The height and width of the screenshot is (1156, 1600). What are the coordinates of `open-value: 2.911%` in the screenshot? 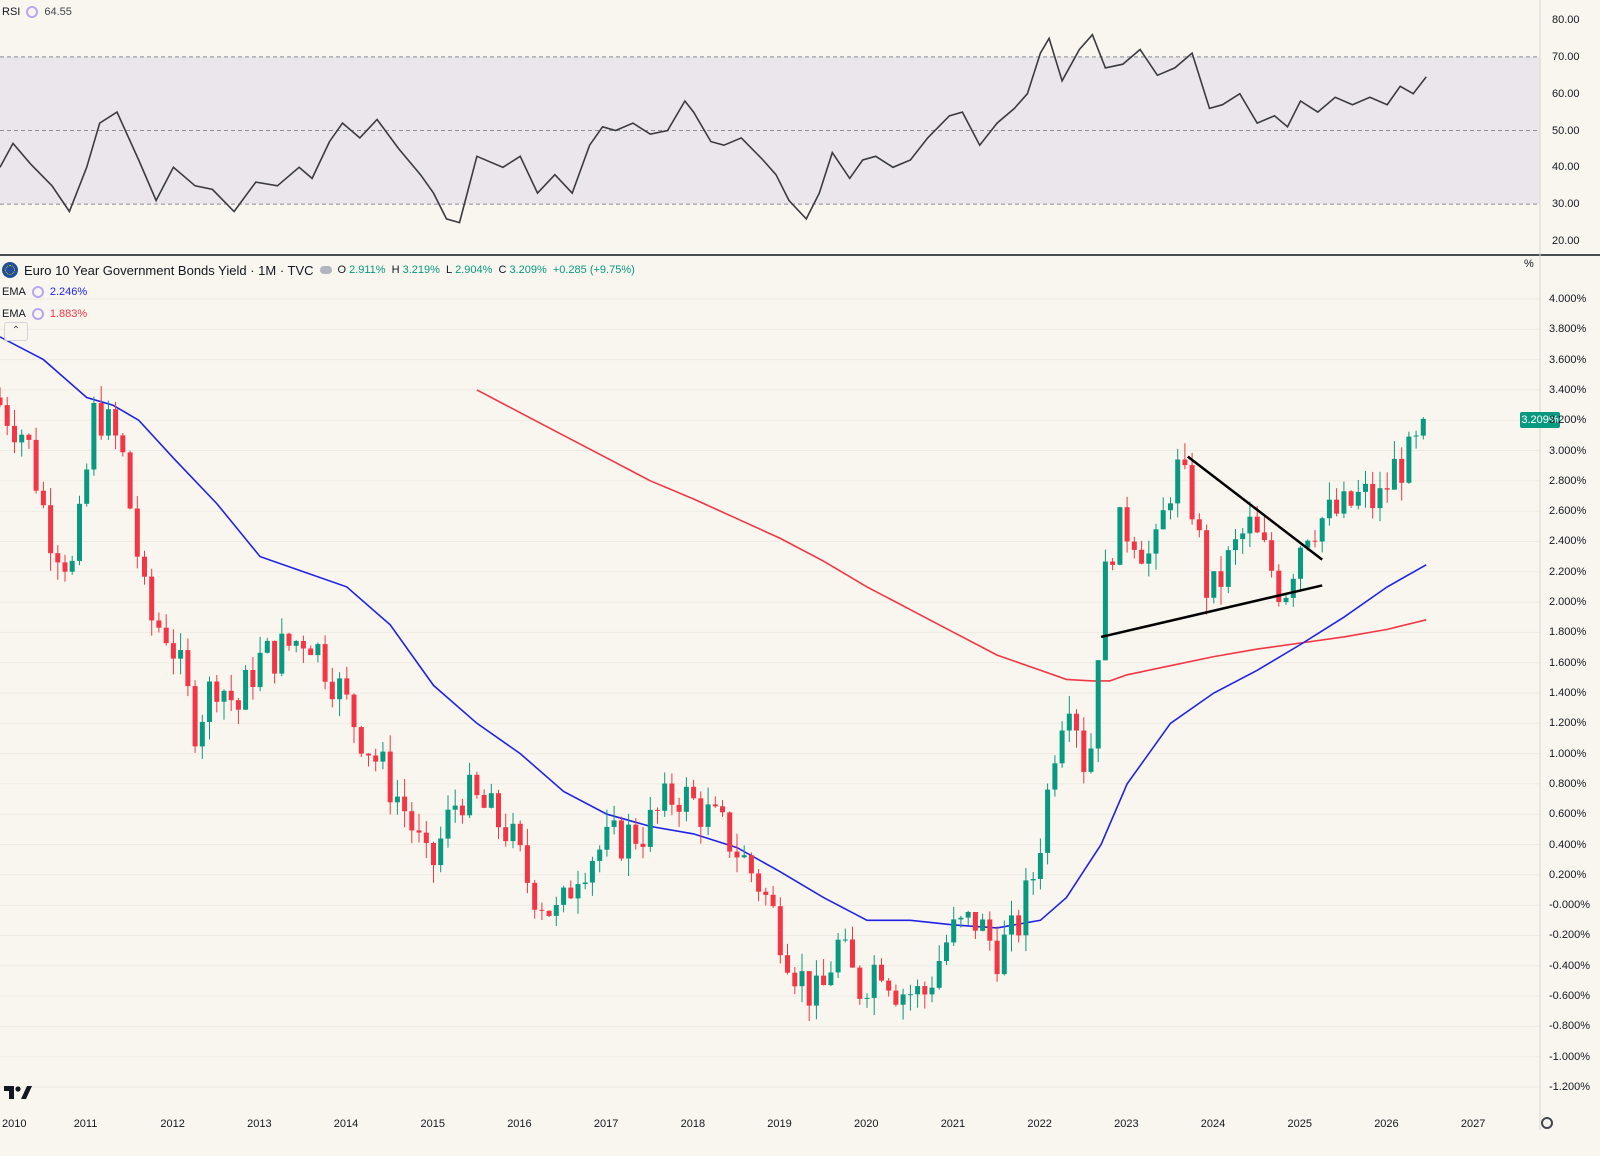 It's located at (367, 270).